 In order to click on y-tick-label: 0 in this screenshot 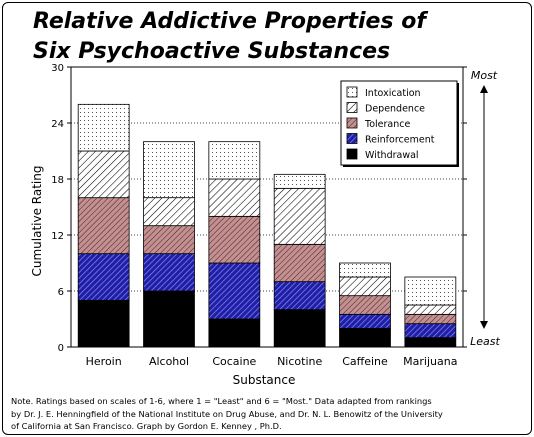, I will do `click(61, 348)`.